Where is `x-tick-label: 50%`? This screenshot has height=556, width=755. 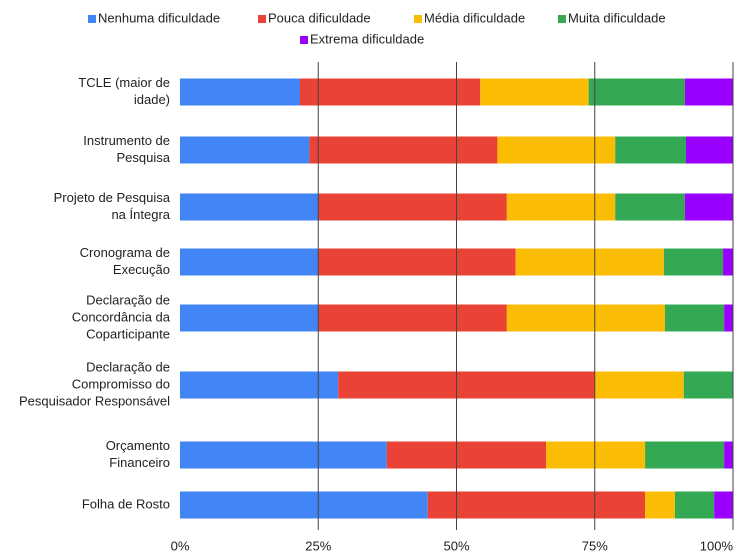
x-tick-label: 50% is located at coordinates (456, 545).